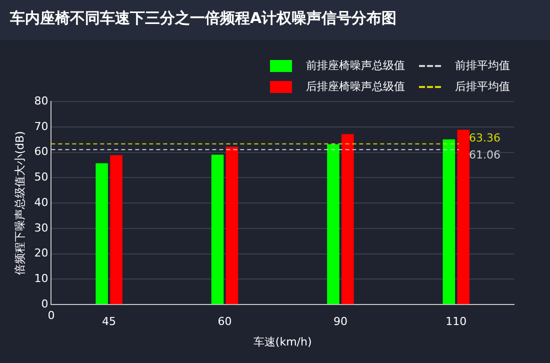  What do you see at coordinates (355, 65) in the screenshot?
I see `legend-label: 前排座椅噪声总级值` at bounding box center [355, 65].